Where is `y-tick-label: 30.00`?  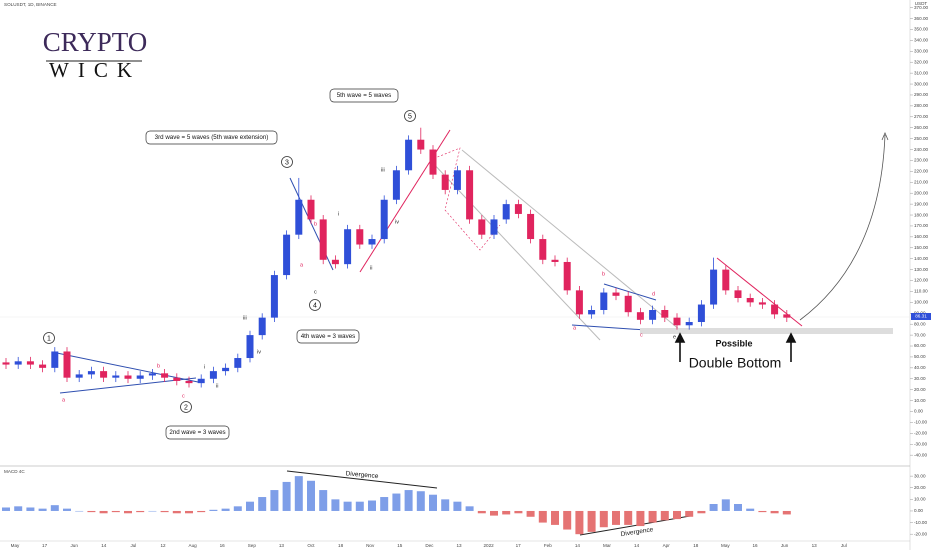
y-tick-label: 30.00 is located at coordinates (920, 378).